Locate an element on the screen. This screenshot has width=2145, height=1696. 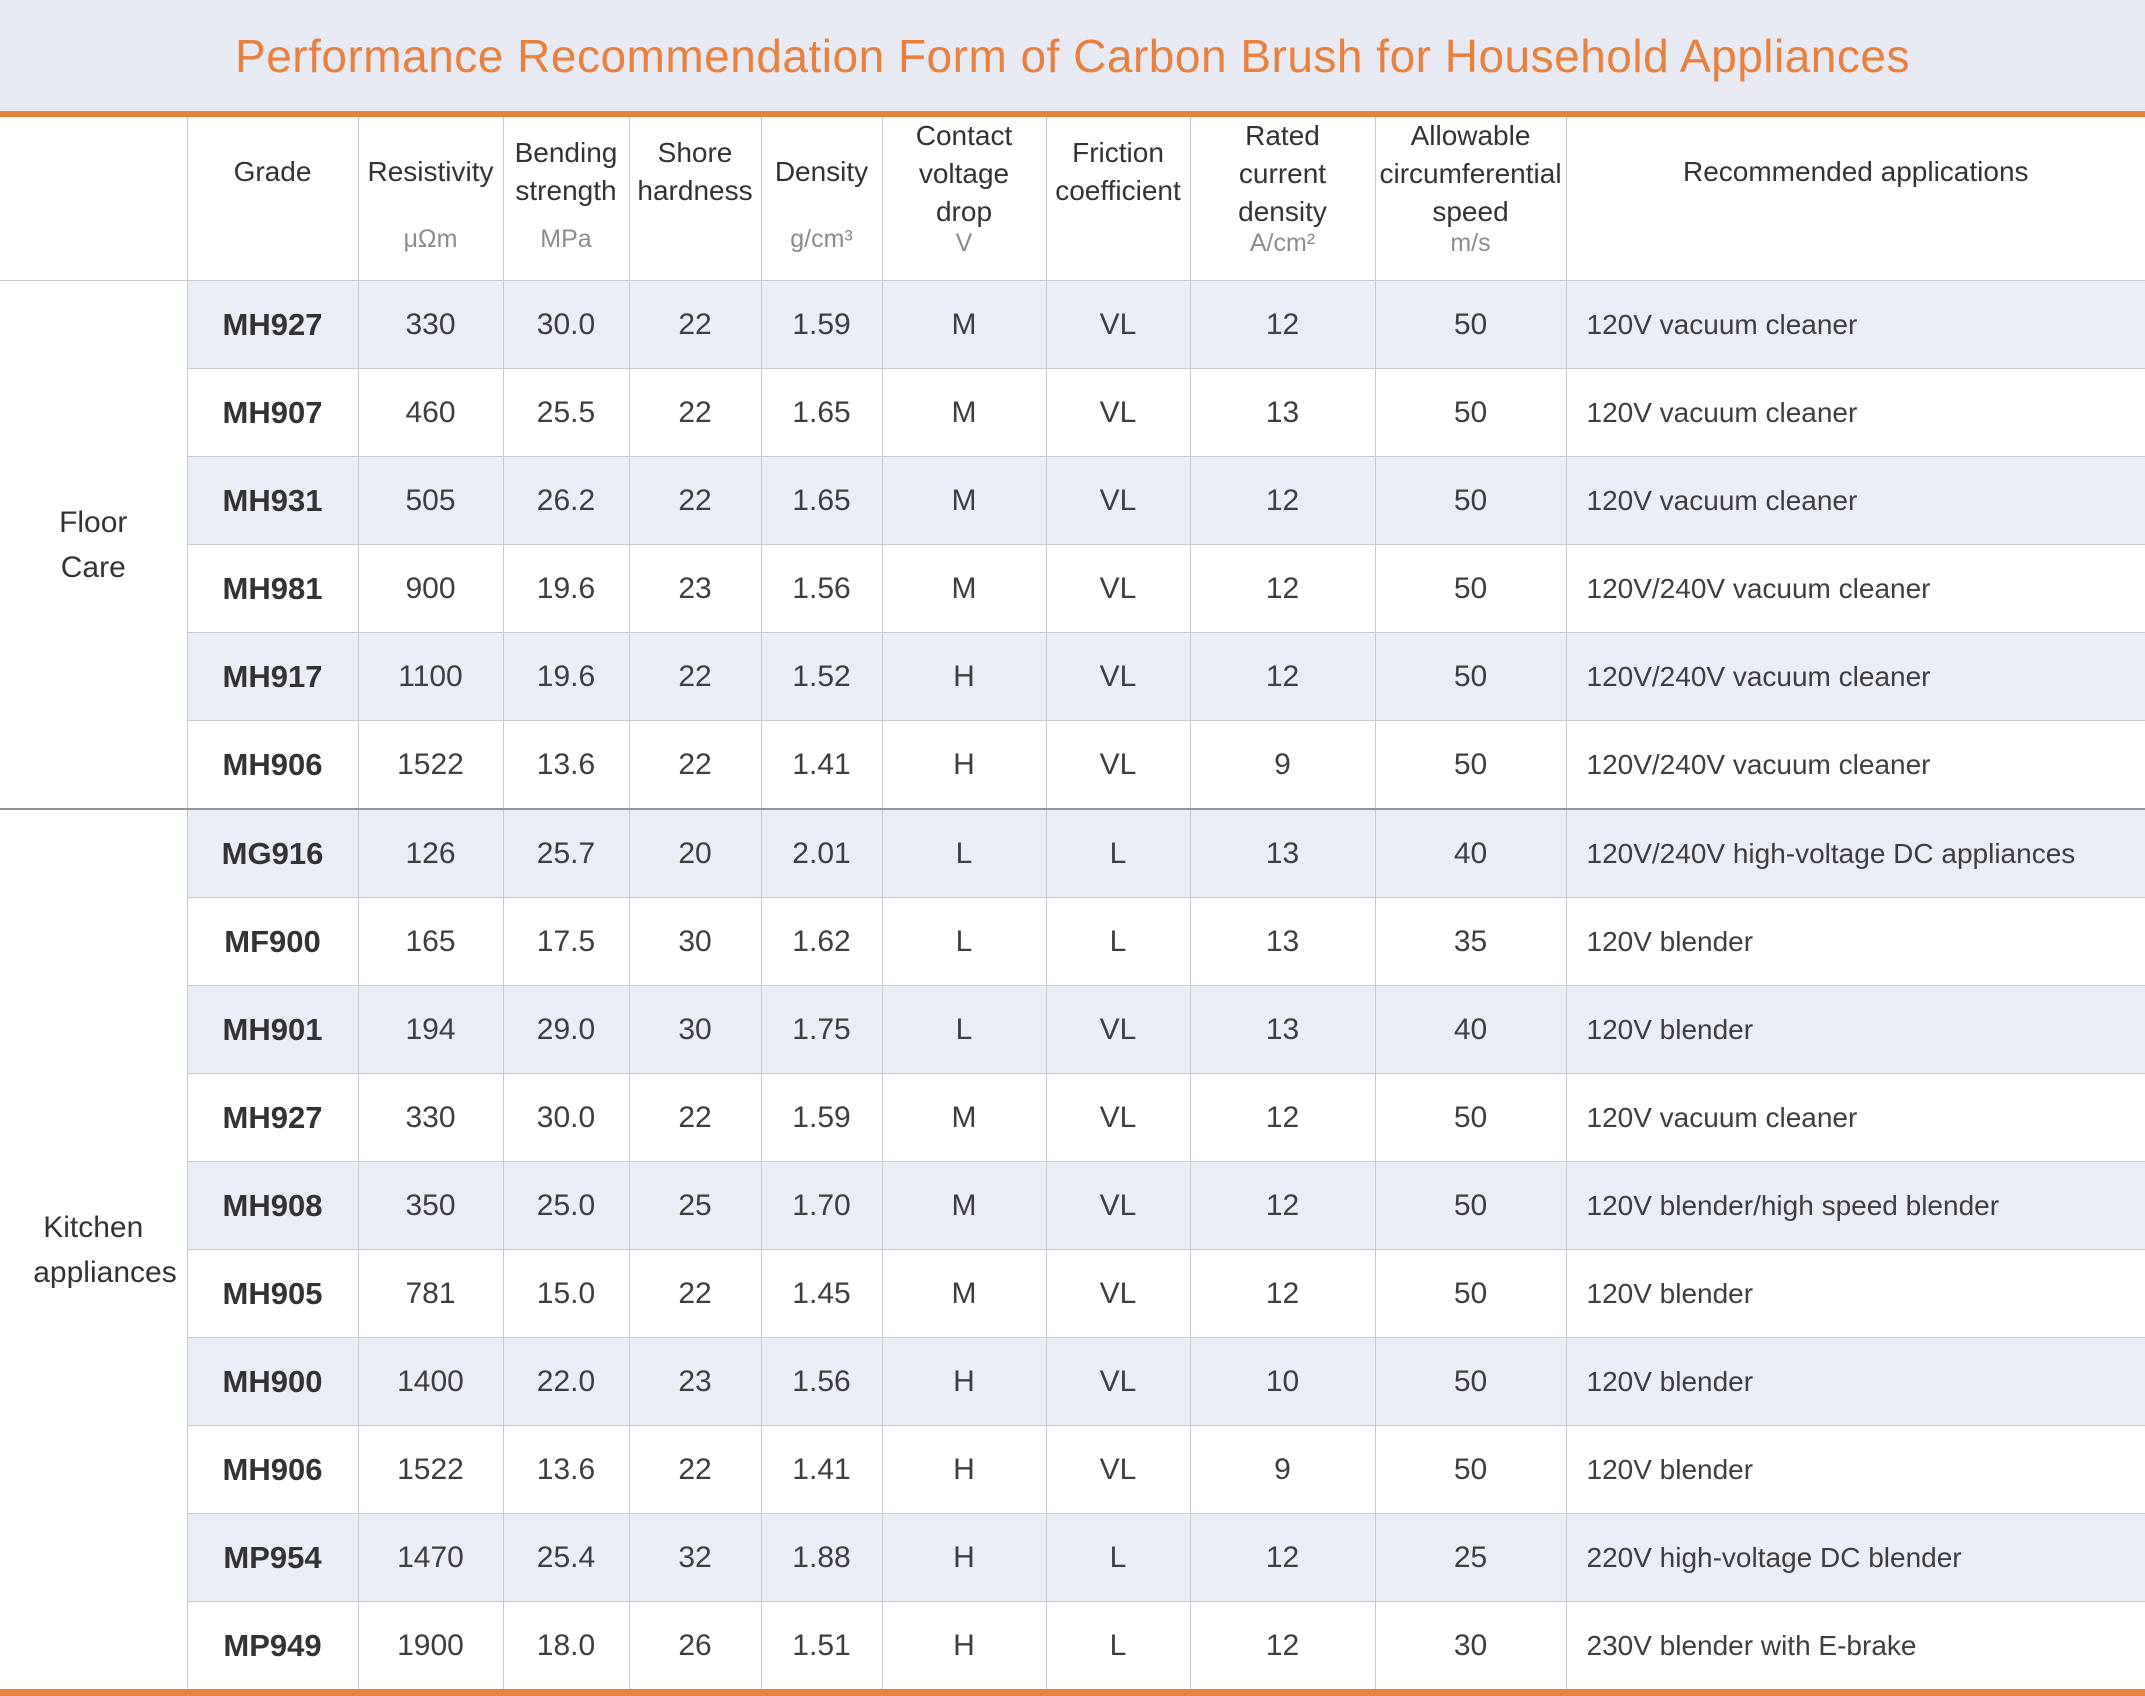
cell-bending-strength: 25.5 is located at coordinates (566, 413).